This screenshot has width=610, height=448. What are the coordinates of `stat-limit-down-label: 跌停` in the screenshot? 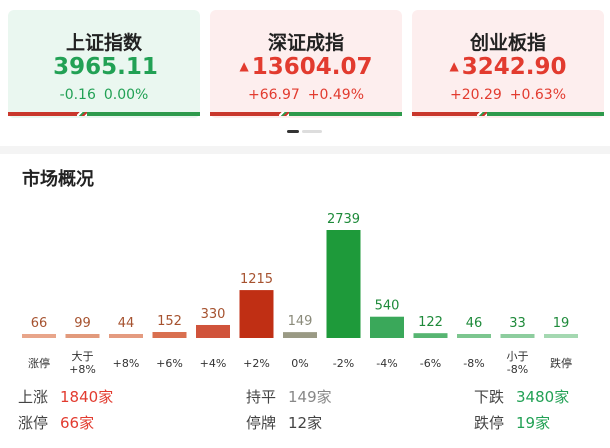 It's located at (489, 423).